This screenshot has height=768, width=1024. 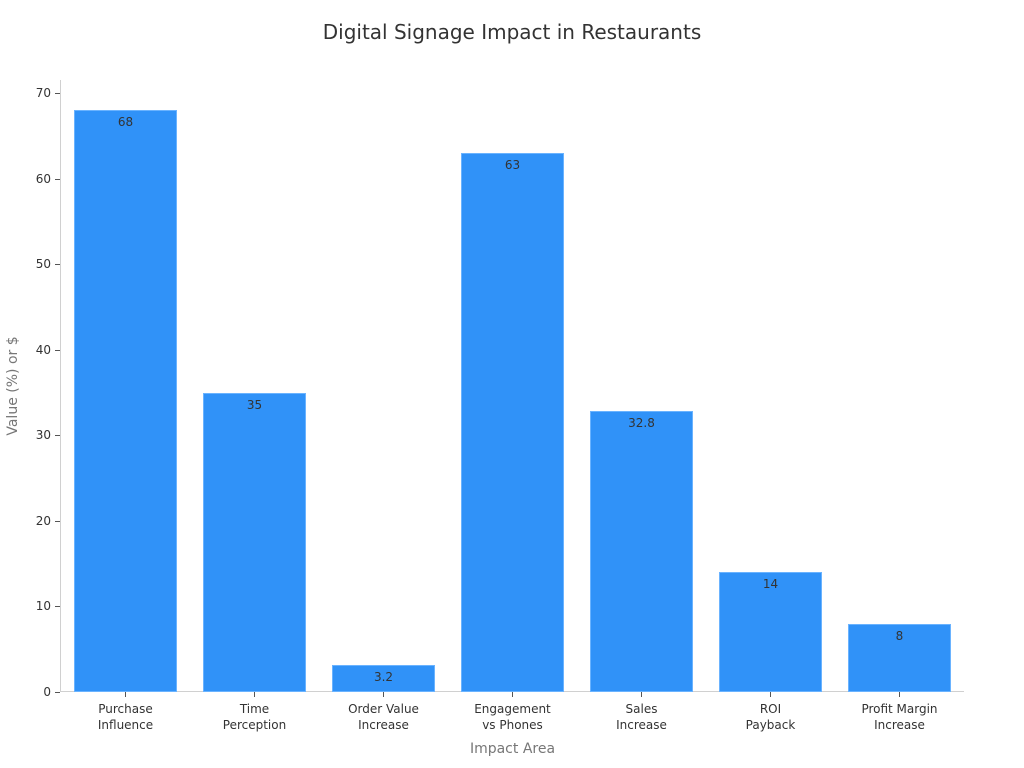 I want to click on bar: 8, so click(x=899, y=657).